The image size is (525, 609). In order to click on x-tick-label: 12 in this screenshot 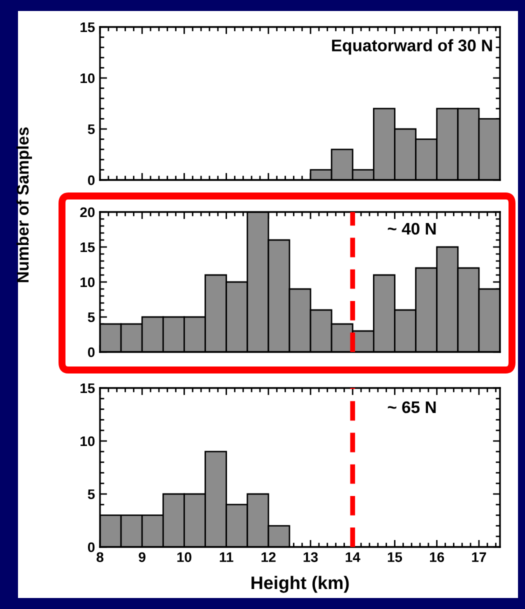, I will do `click(269, 557)`.